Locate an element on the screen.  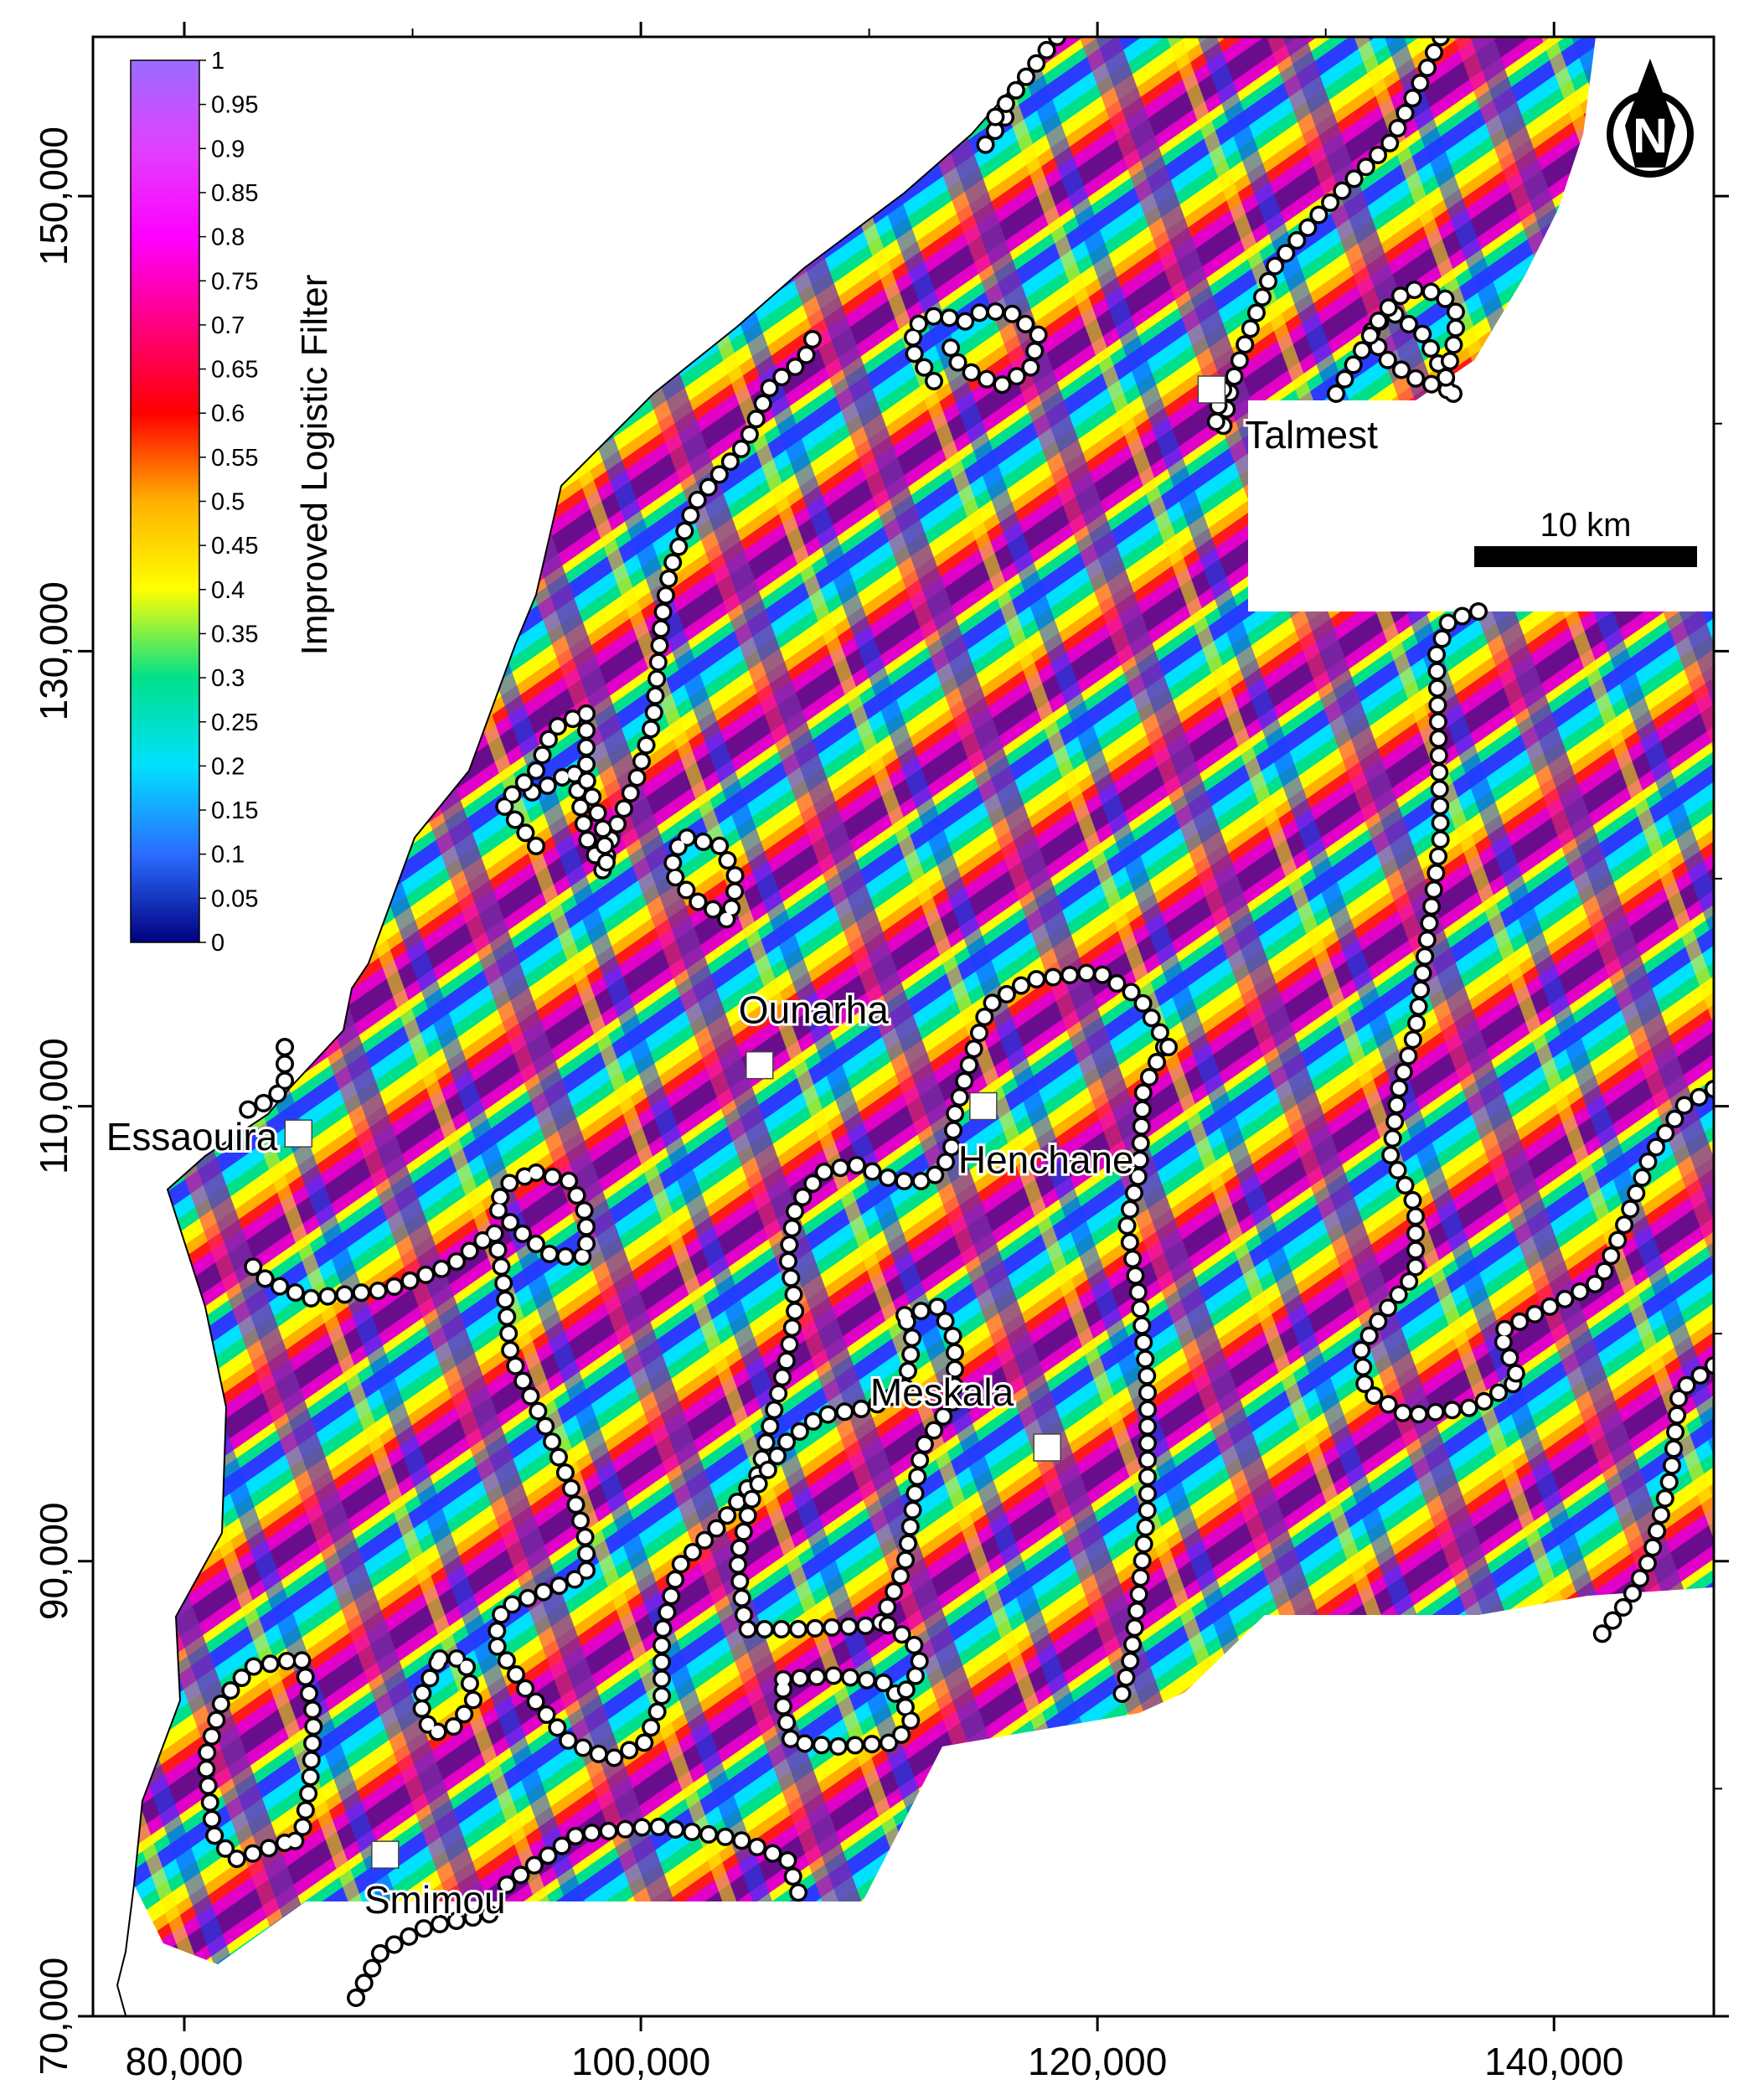
y-tick-label: 90,000 is located at coordinates (53, 1561).